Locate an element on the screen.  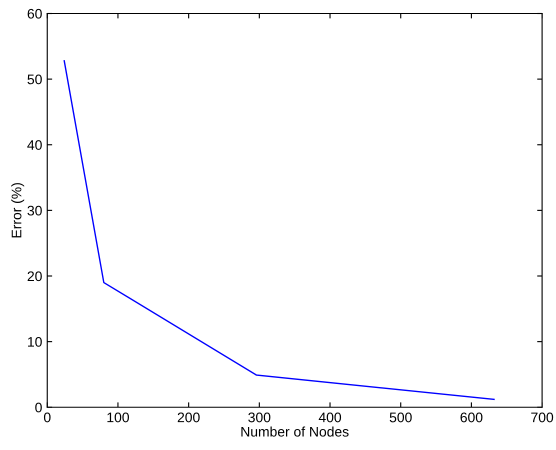
y-tick-label: 60 is located at coordinates (35, 13).